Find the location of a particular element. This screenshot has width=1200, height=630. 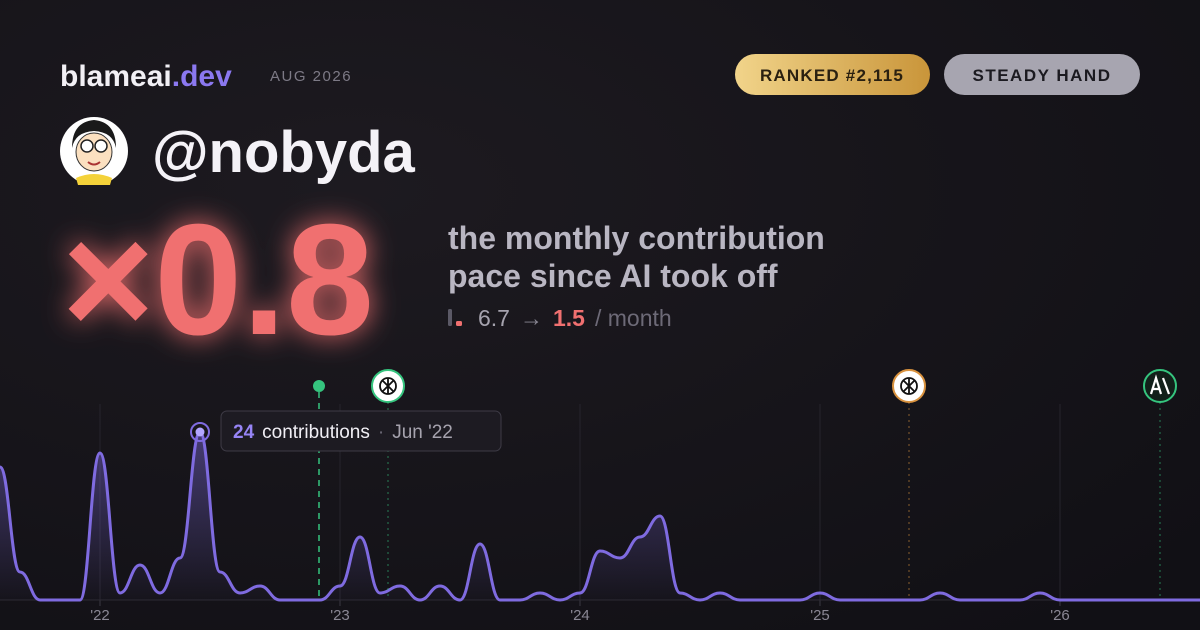

hover-ring is located at coordinates (200, 432).